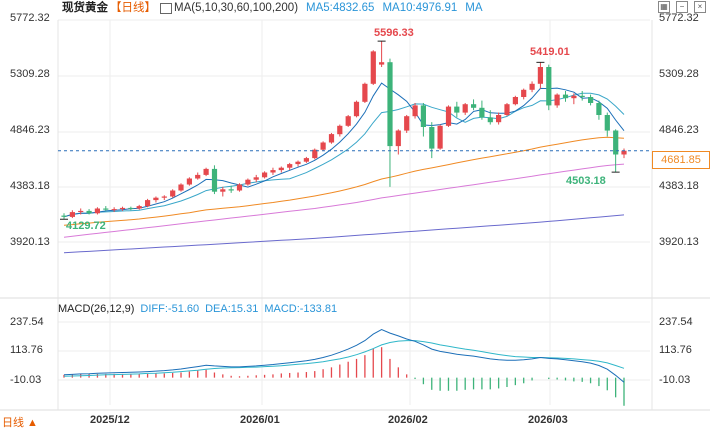  I want to click on price-tick-left: 5309.28, so click(30, 74).